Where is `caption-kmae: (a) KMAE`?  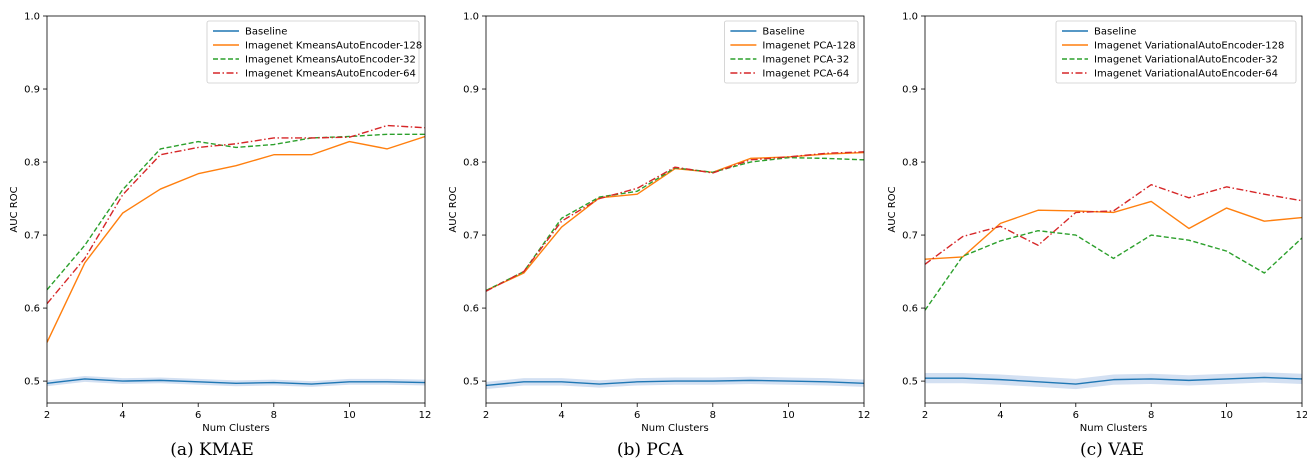 caption-kmae: (a) KMAE is located at coordinates (212, 450).